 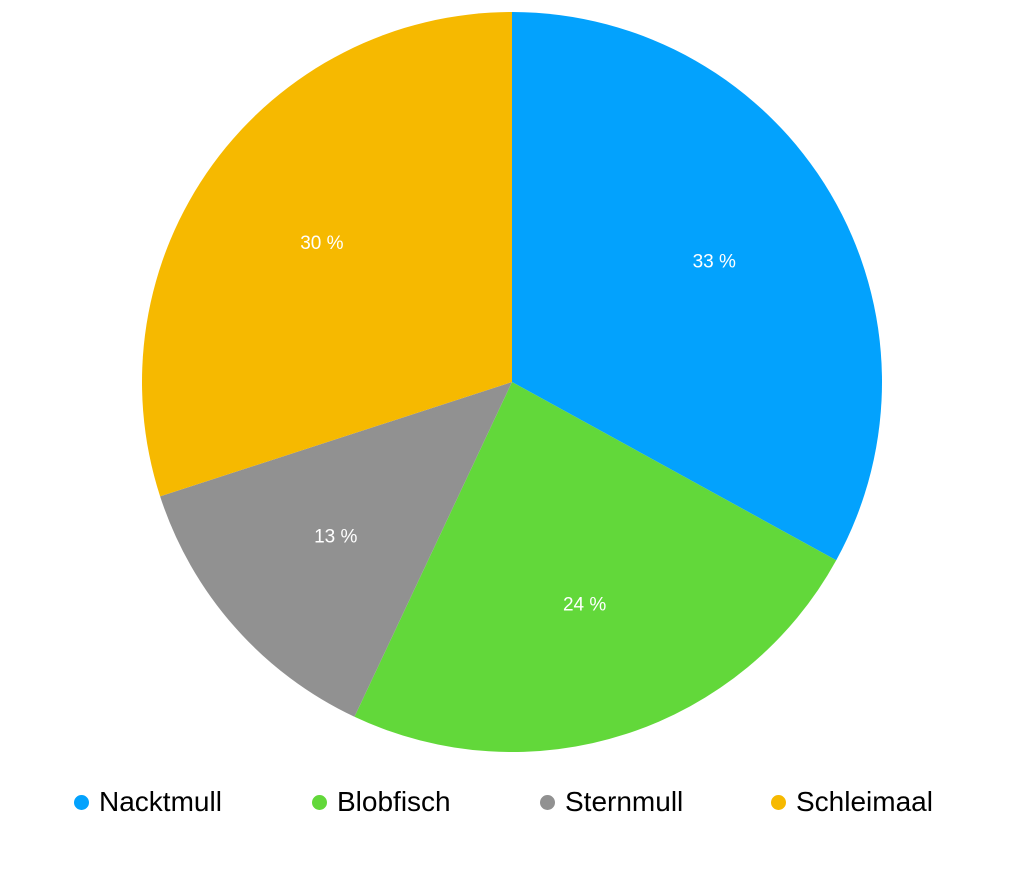 What do you see at coordinates (160, 801) in the screenshot?
I see `legend-label-nacktmull: Nacktmull` at bounding box center [160, 801].